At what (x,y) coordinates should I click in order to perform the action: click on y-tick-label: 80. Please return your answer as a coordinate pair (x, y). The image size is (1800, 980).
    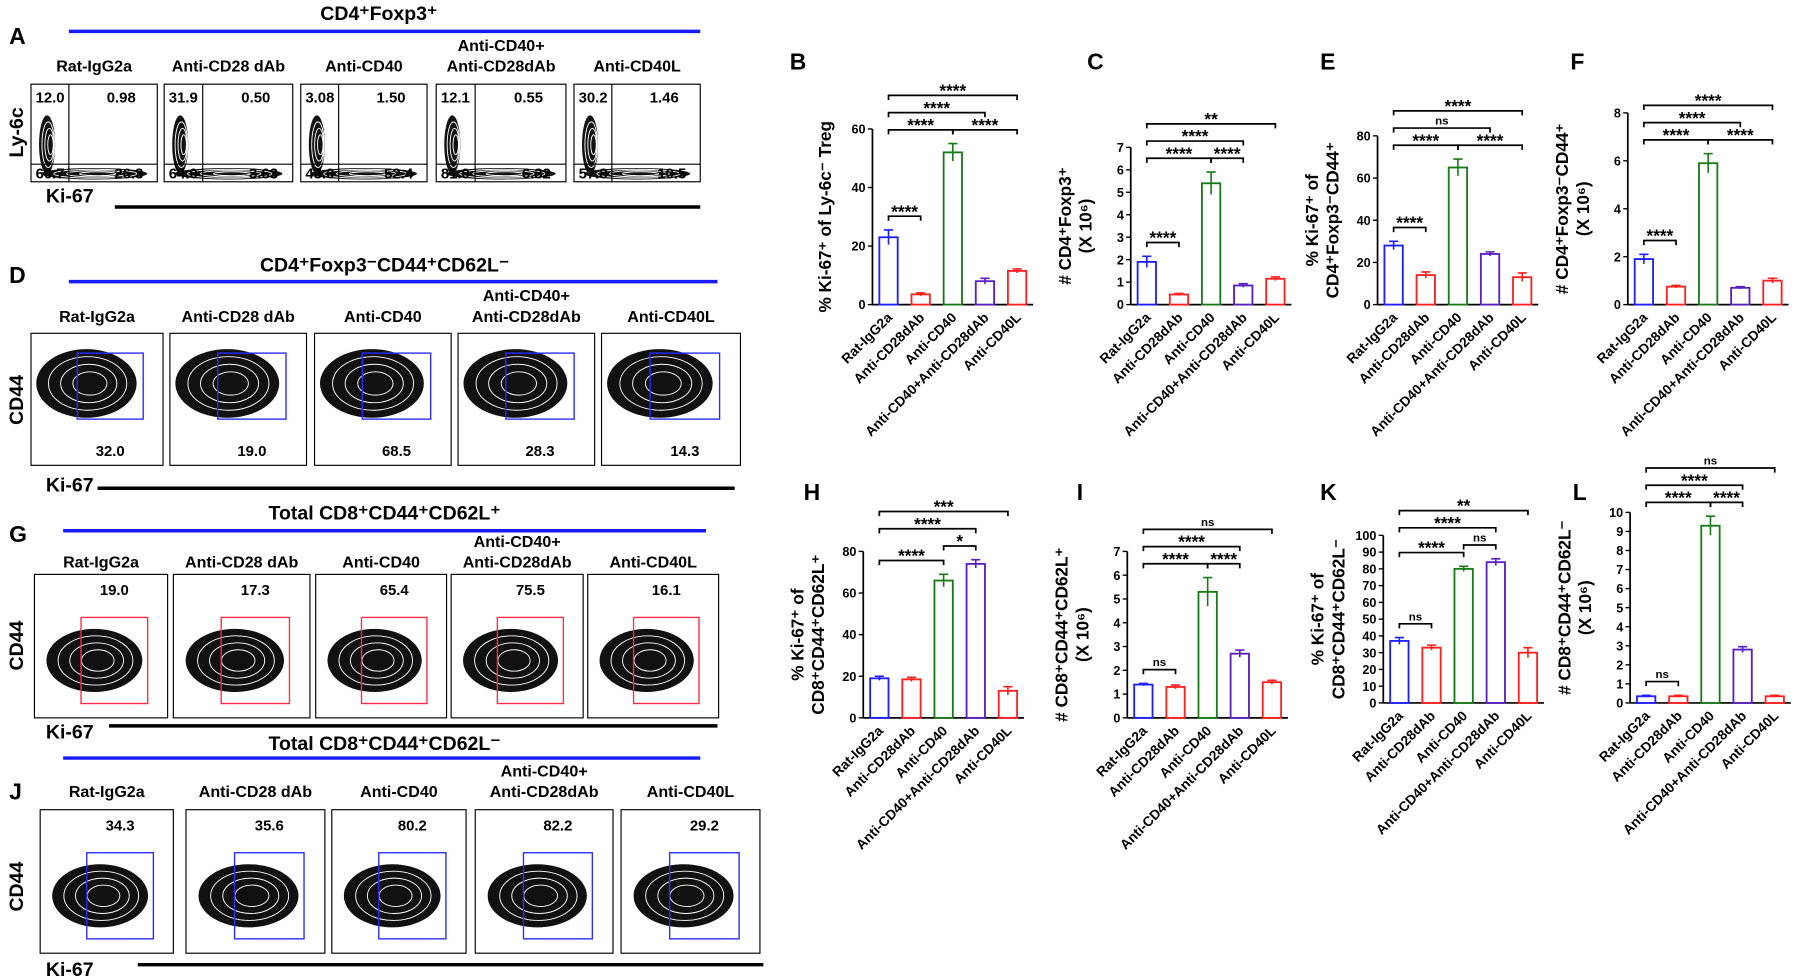
    Looking at the image, I should click on (1369, 569).